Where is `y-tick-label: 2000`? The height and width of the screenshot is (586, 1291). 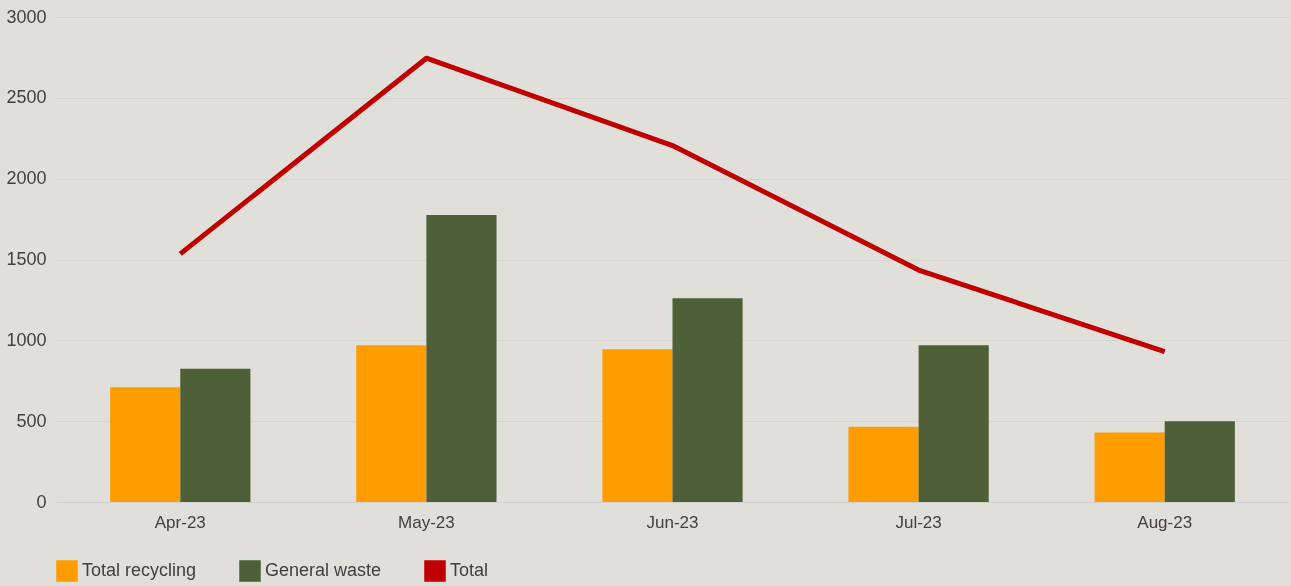 y-tick-label: 2000 is located at coordinates (26, 178).